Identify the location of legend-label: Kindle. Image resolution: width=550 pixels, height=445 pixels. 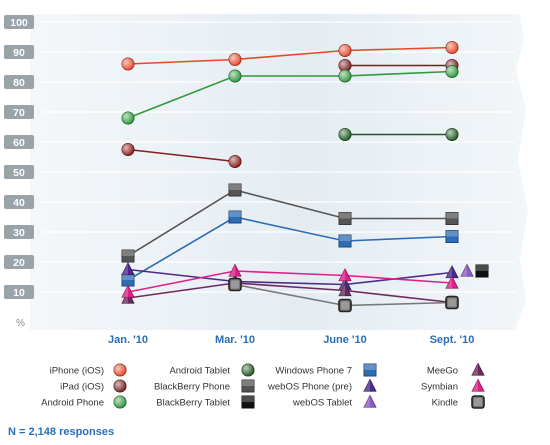
(445, 403).